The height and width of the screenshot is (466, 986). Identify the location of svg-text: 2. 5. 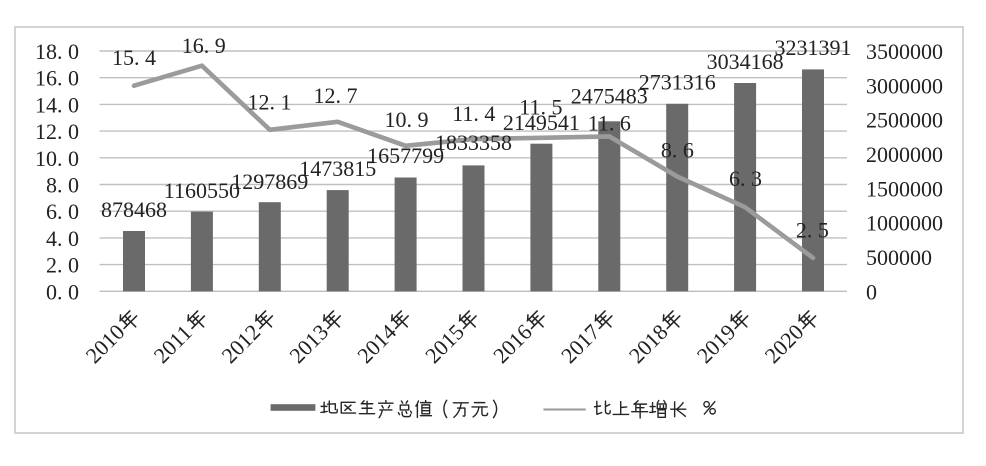
(812, 230).